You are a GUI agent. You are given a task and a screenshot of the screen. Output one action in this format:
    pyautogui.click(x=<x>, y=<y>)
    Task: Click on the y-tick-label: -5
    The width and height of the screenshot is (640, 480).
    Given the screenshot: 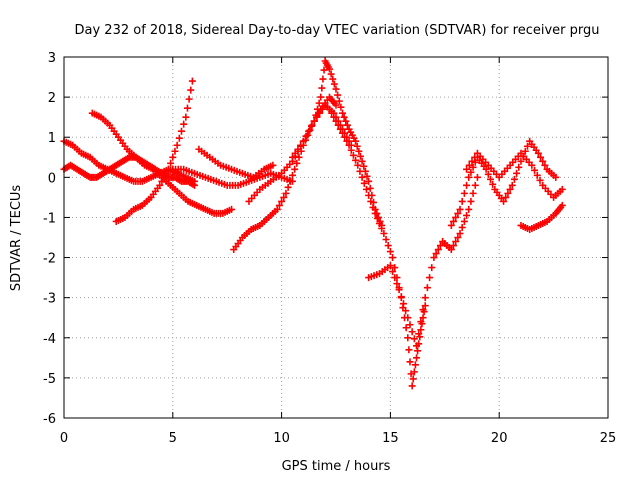 What is the action you would take?
    pyautogui.click(x=49, y=379)
    